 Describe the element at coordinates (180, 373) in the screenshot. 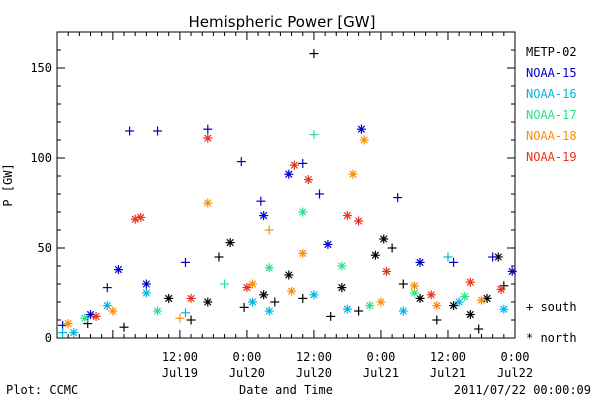

I see `x-tick-date-label: Jul19` at that location.